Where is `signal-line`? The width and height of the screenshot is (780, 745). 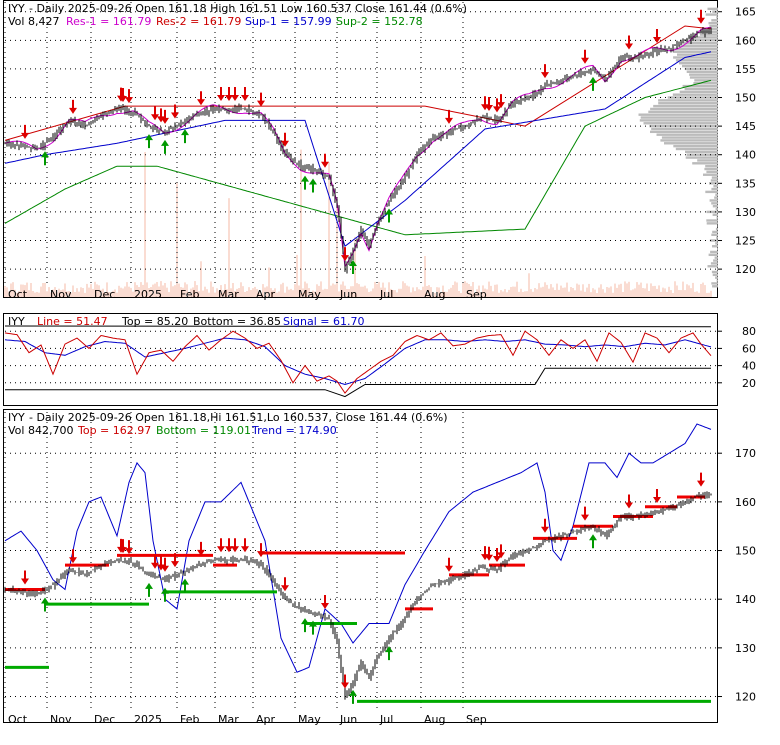
signal-line is located at coordinates (358, 361).